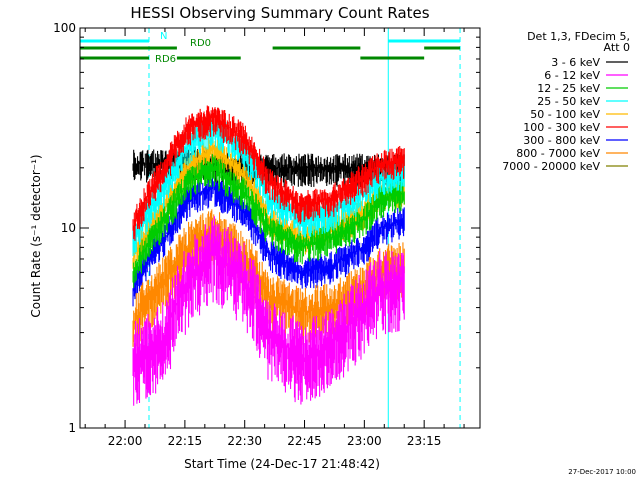 The width and height of the screenshot is (640, 480). Describe the element at coordinates (572, 75) in the screenshot. I see `legend-label-1: 6 - 12 keV` at that location.